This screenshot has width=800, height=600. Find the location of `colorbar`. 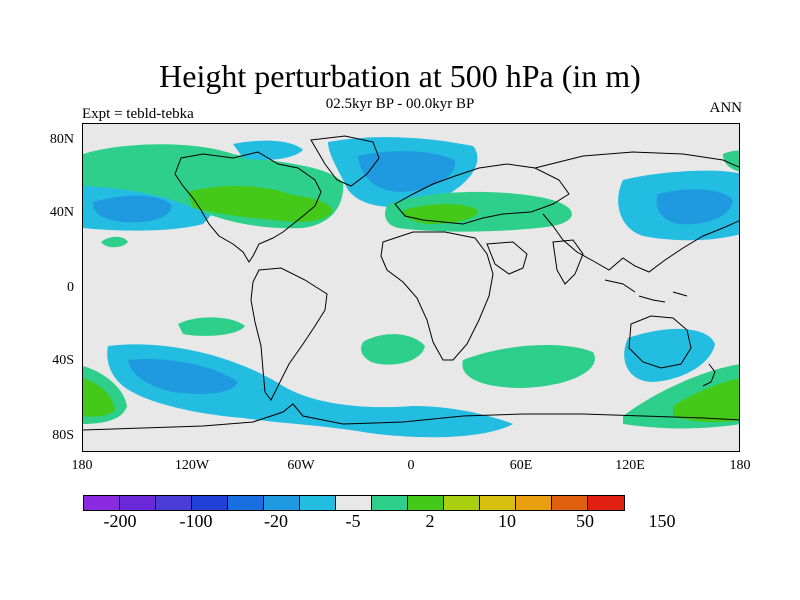

colorbar is located at coordinates (354, 503).